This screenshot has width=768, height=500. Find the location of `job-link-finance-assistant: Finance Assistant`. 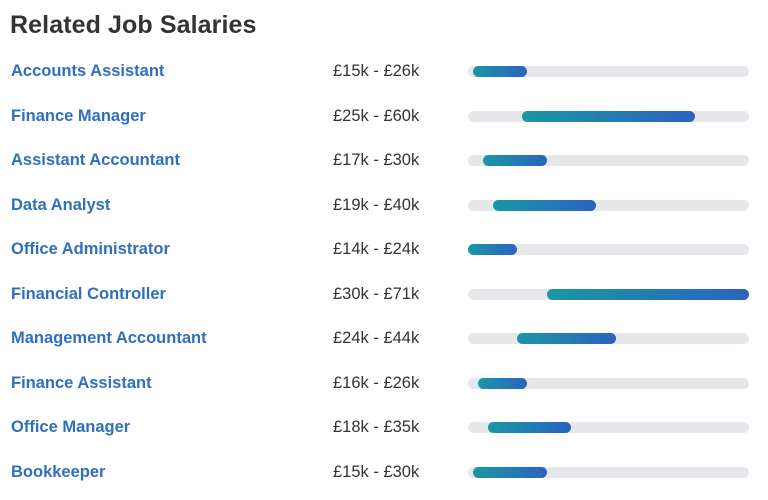

job-link-finance-assistant: Finance Assistant is located at coordinates (81, 382).